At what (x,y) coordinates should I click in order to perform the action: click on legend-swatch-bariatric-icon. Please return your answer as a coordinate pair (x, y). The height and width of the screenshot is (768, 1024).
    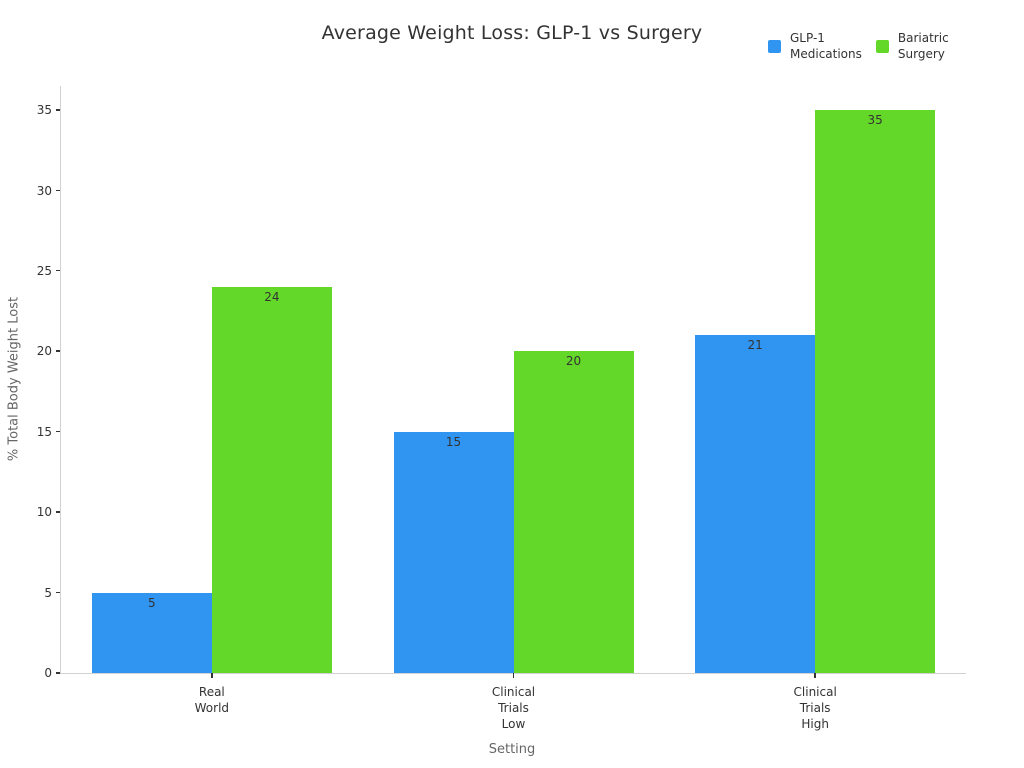
    Looking at the image, I should click on (882, 46).